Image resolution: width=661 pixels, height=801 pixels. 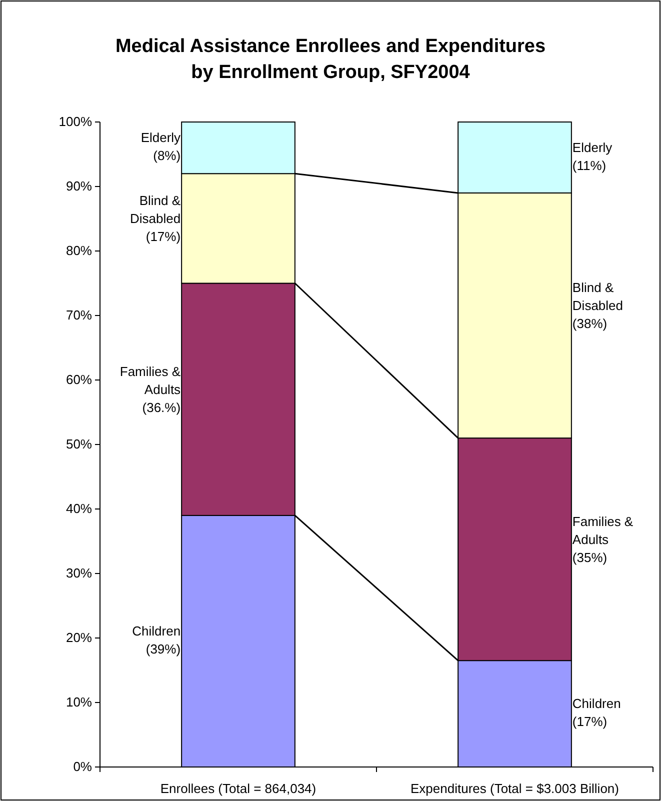 I want to click on text: Blind & Disabled, so click(x=155, y=209).